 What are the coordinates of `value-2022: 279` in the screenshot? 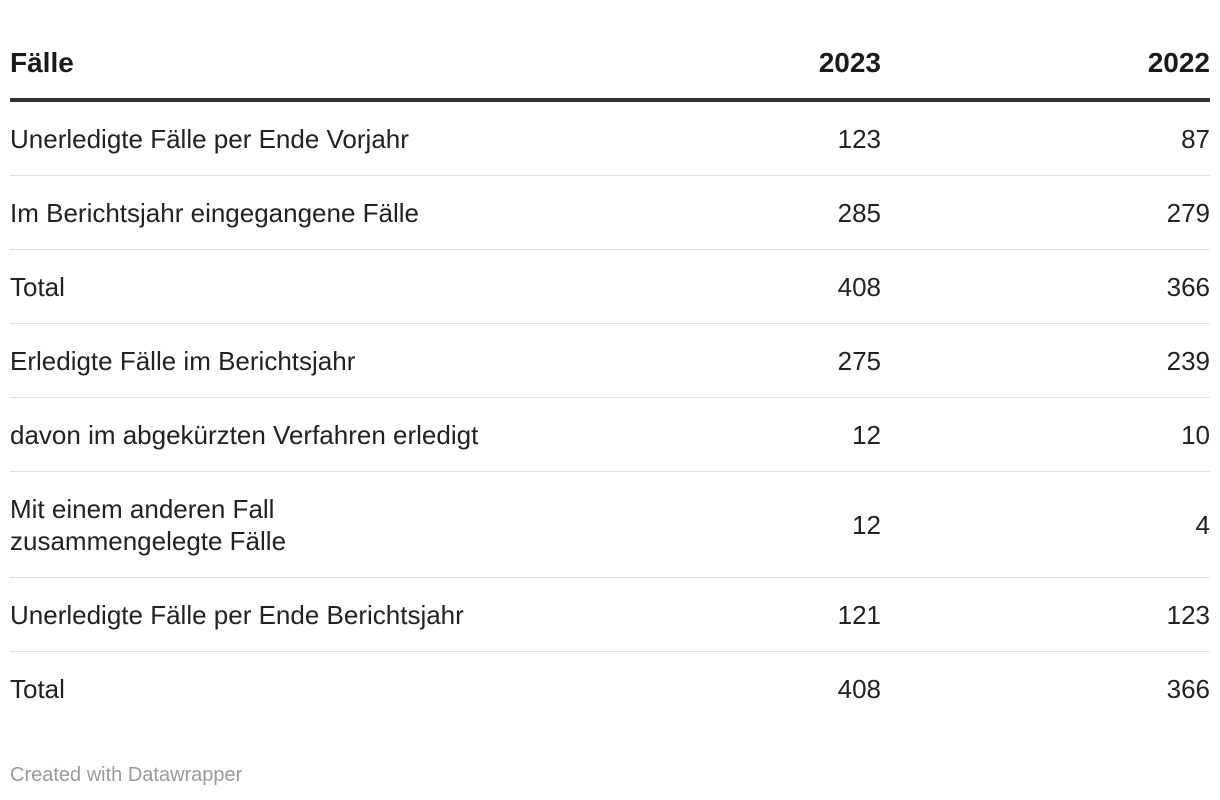 It's located at (1045, 212).